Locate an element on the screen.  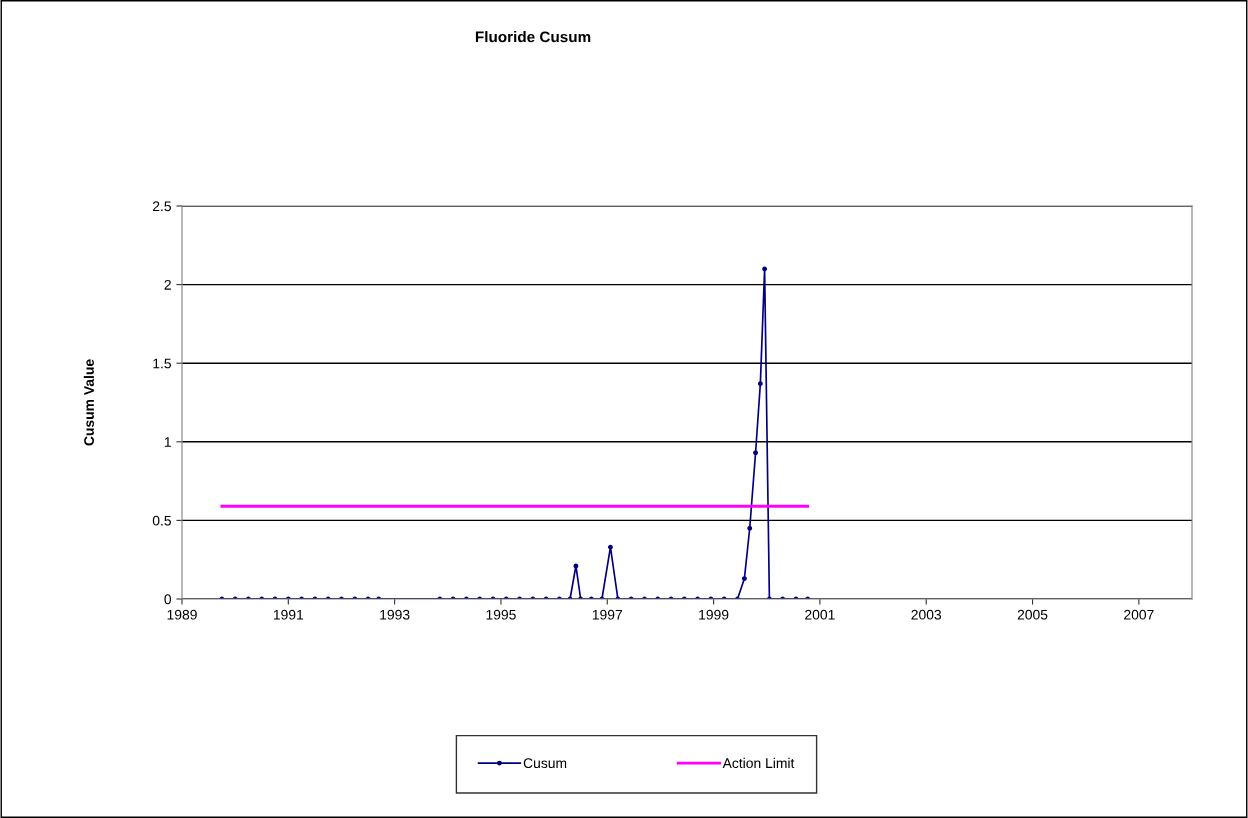
x-tick-label: 1997 is located at coordinates (607, 614).